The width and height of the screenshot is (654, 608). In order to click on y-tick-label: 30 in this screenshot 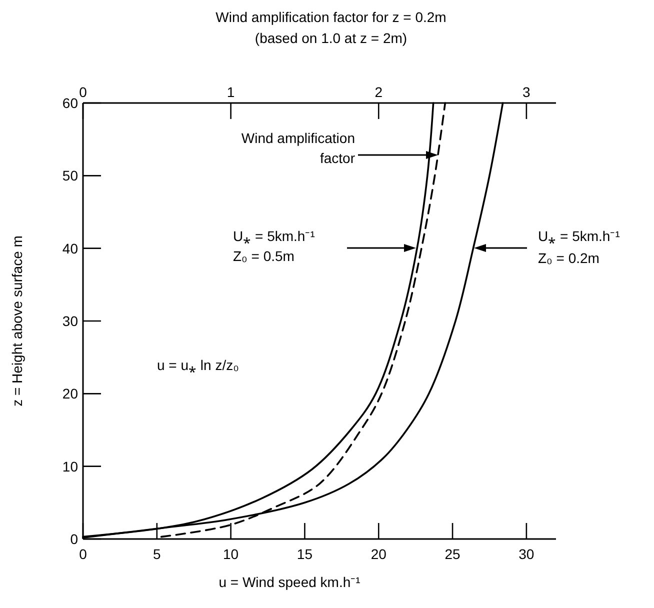, I will do `click(70, 321)`.